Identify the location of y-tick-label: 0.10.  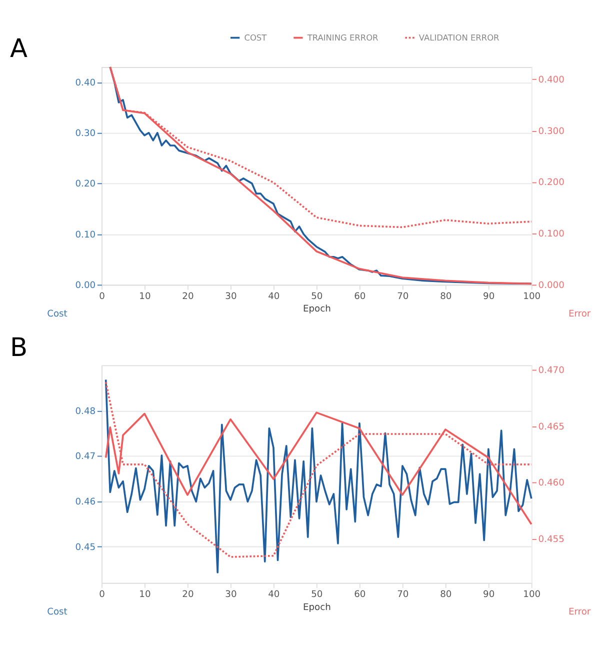
(85, 235).